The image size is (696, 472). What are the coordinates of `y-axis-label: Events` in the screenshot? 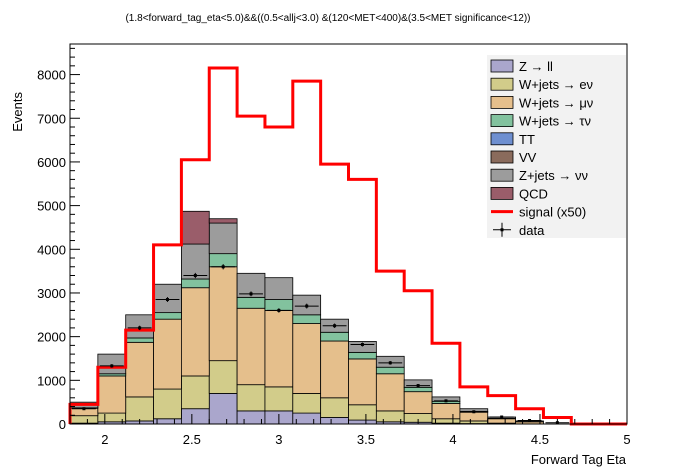 It's located at (17, 112).